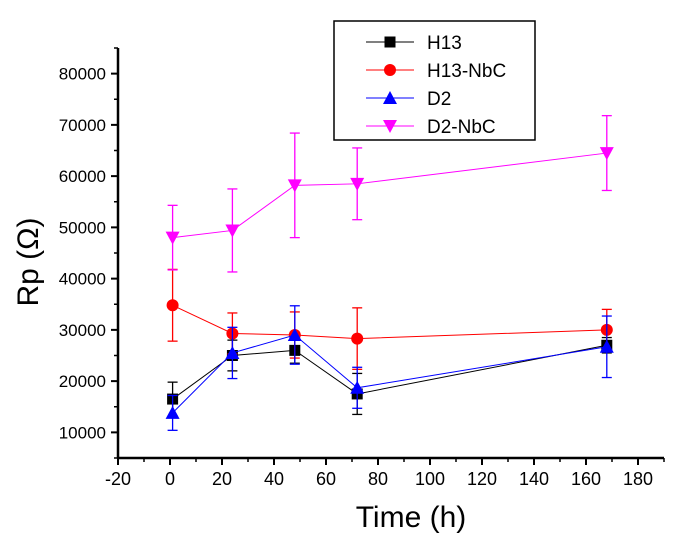  What do you see at coordinates (389, 374) in the screenshot?
I see `series-line` at bounding box center [389, 374].